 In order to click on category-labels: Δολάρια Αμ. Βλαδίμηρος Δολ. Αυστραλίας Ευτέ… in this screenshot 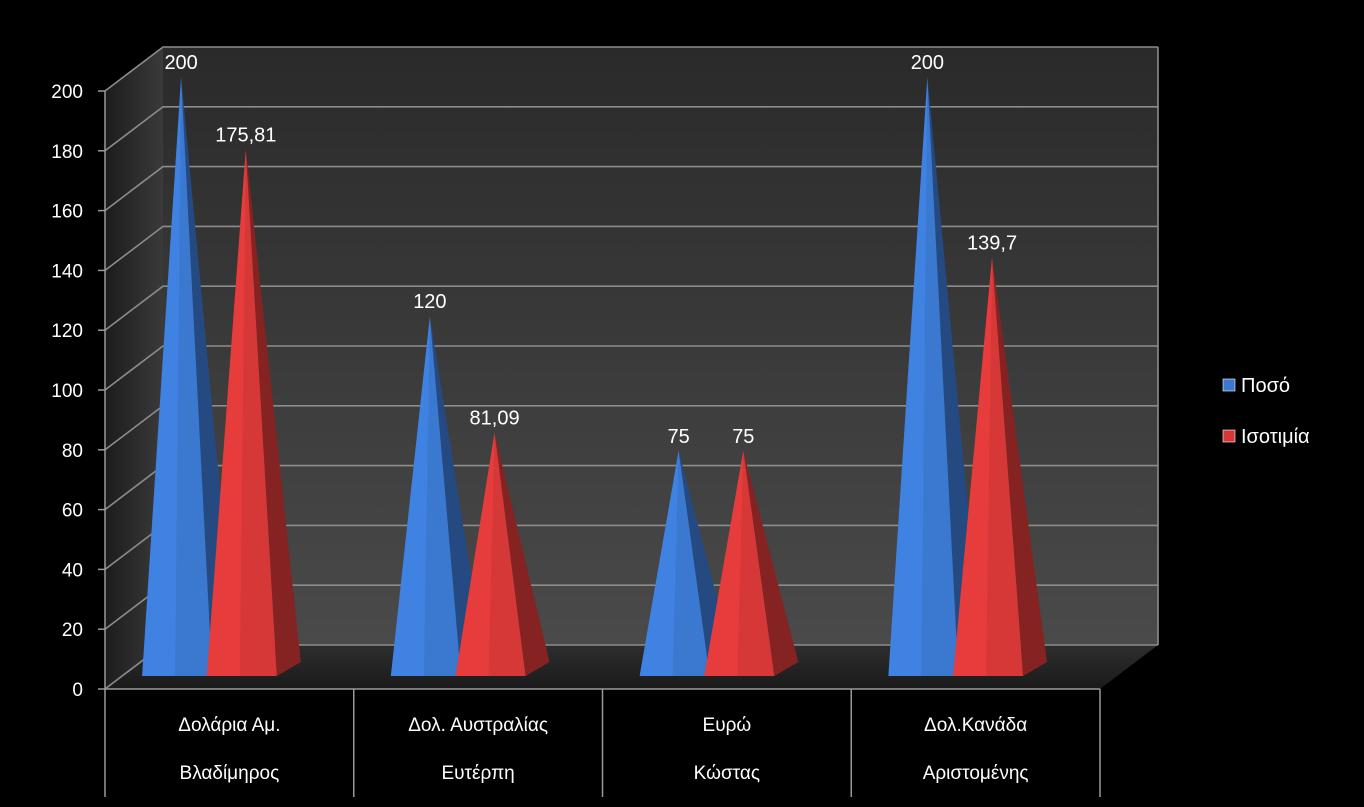, I will do `click(603, 749)`.